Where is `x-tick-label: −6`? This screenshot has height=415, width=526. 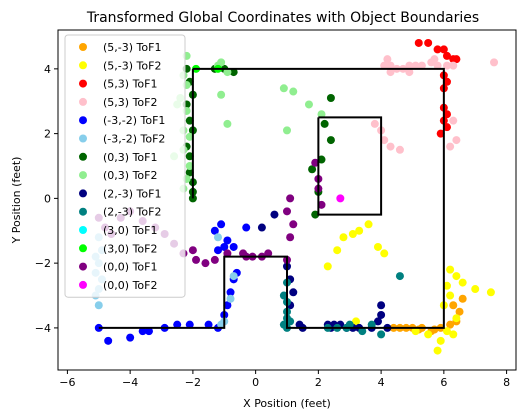 x-tick-label: −6 is located at coordinates (67, 382).